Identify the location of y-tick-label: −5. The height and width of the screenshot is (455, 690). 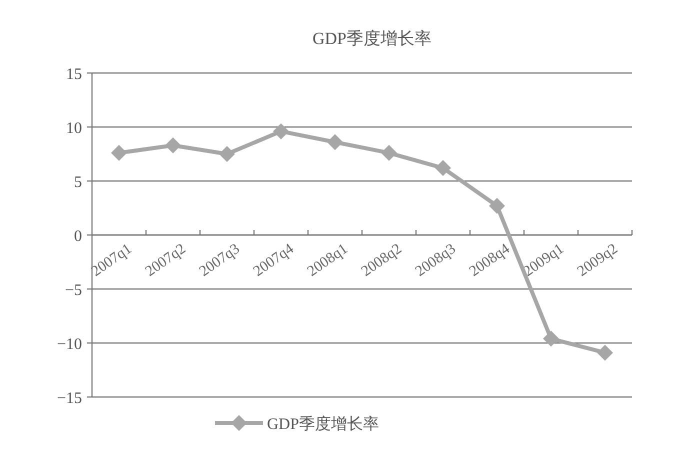
(73, 290).